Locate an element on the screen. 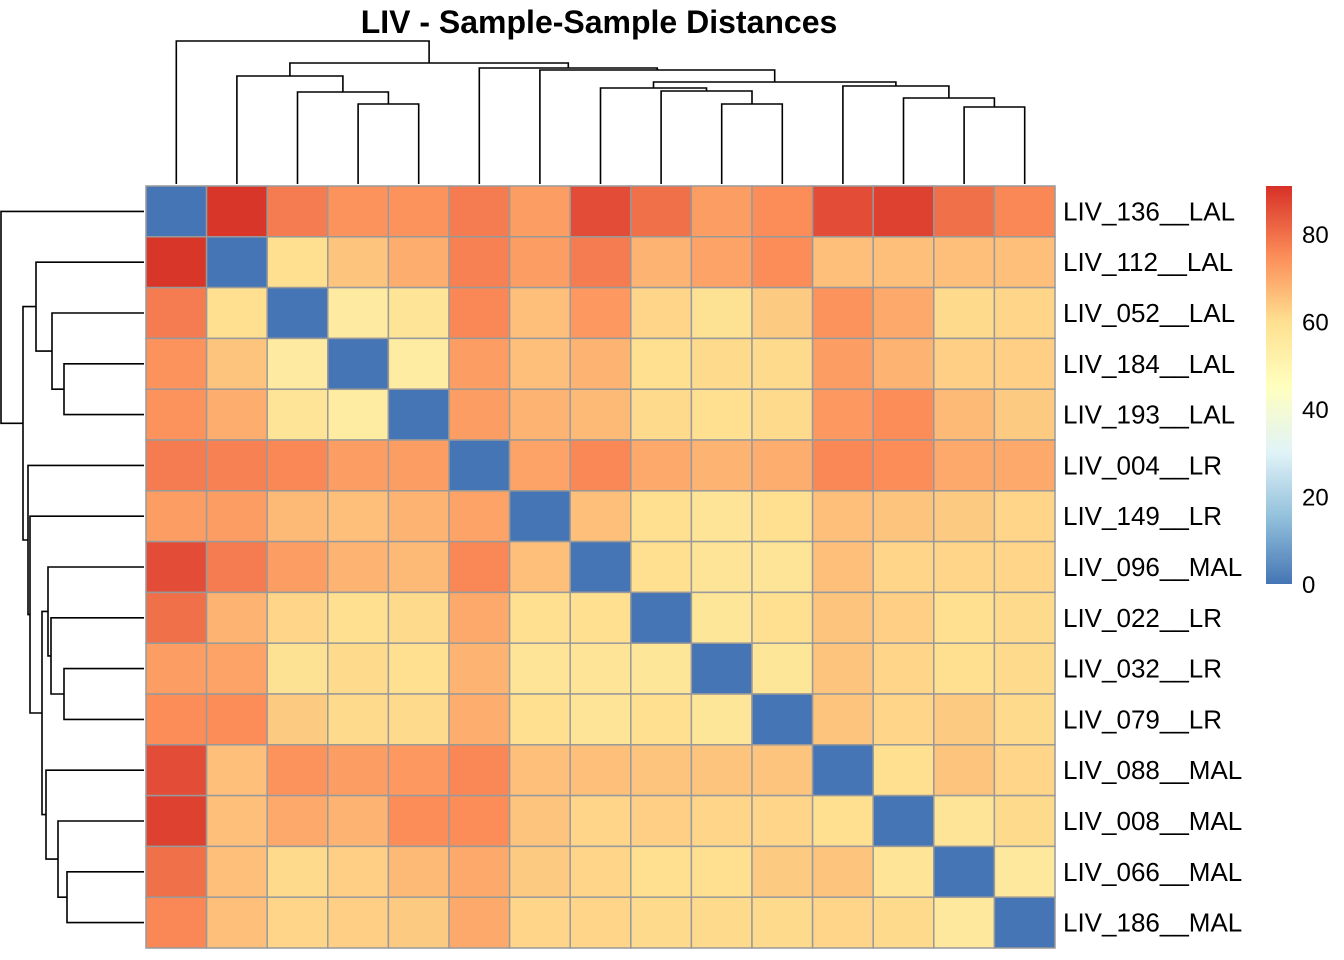 This screenshot has height=960, width=1344. color-legend: 0 20 40 60 80 is located at coordinates (1297, 392).